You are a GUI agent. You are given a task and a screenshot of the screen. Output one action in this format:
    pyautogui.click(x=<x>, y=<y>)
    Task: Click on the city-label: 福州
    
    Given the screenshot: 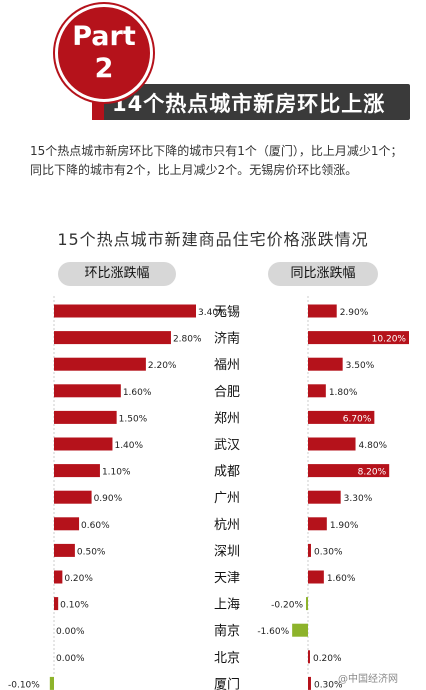 What is the action you would take?
    pyautogui.click(x=227, y=365)
    